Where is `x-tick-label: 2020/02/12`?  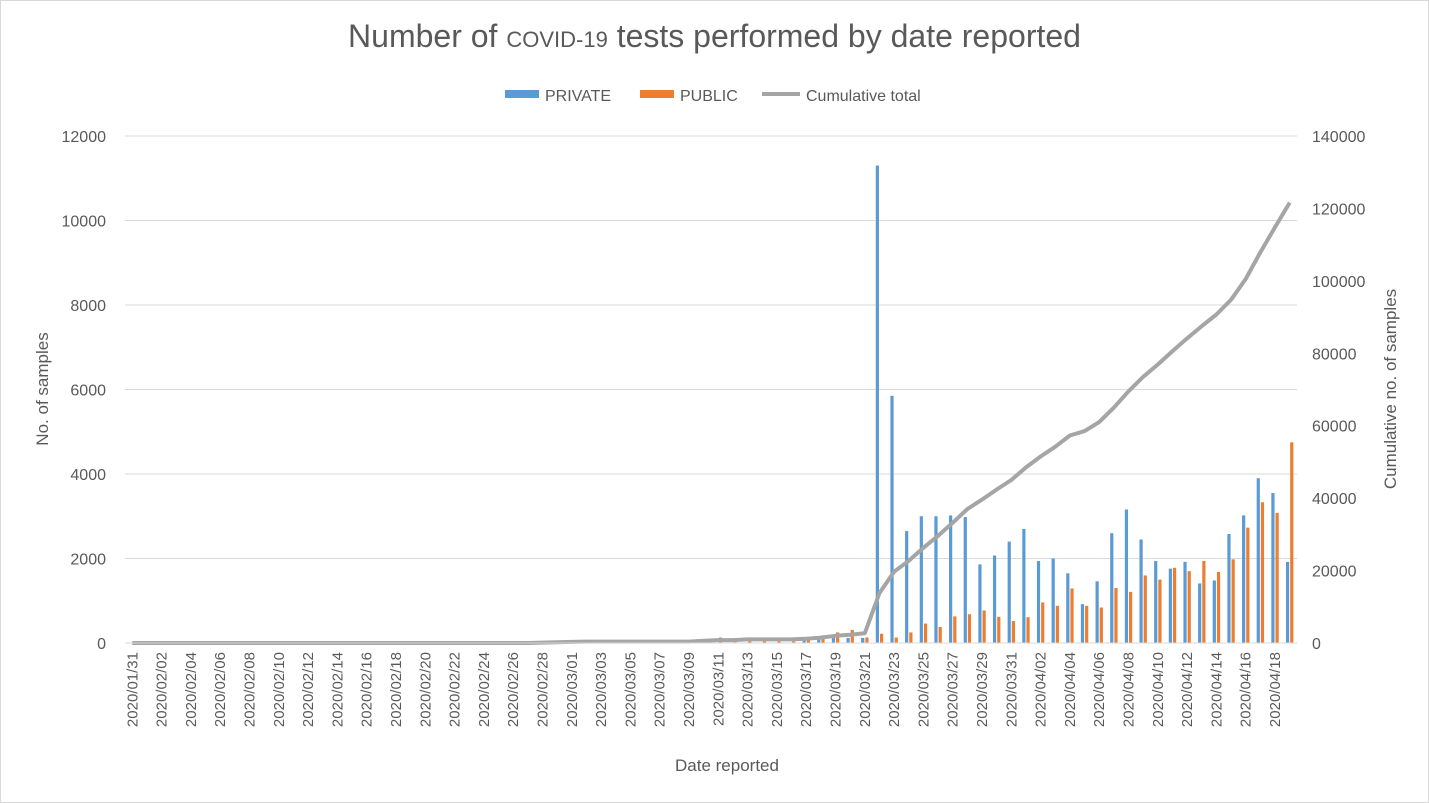 x-tick-label: 2020/02/12 is located at coordinates (308, 689).